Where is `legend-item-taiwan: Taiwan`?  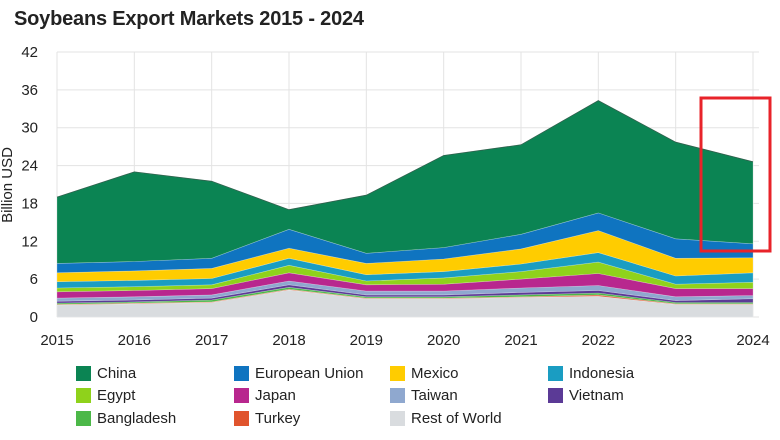
legend-item-taiwan: Taiwan is located at coordinates (424, 395).